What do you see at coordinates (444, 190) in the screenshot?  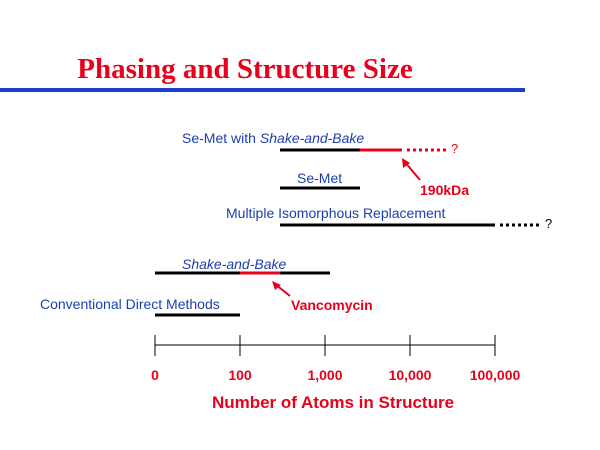 I see `annotation: 190kDa` at bounding box center [444, 190].